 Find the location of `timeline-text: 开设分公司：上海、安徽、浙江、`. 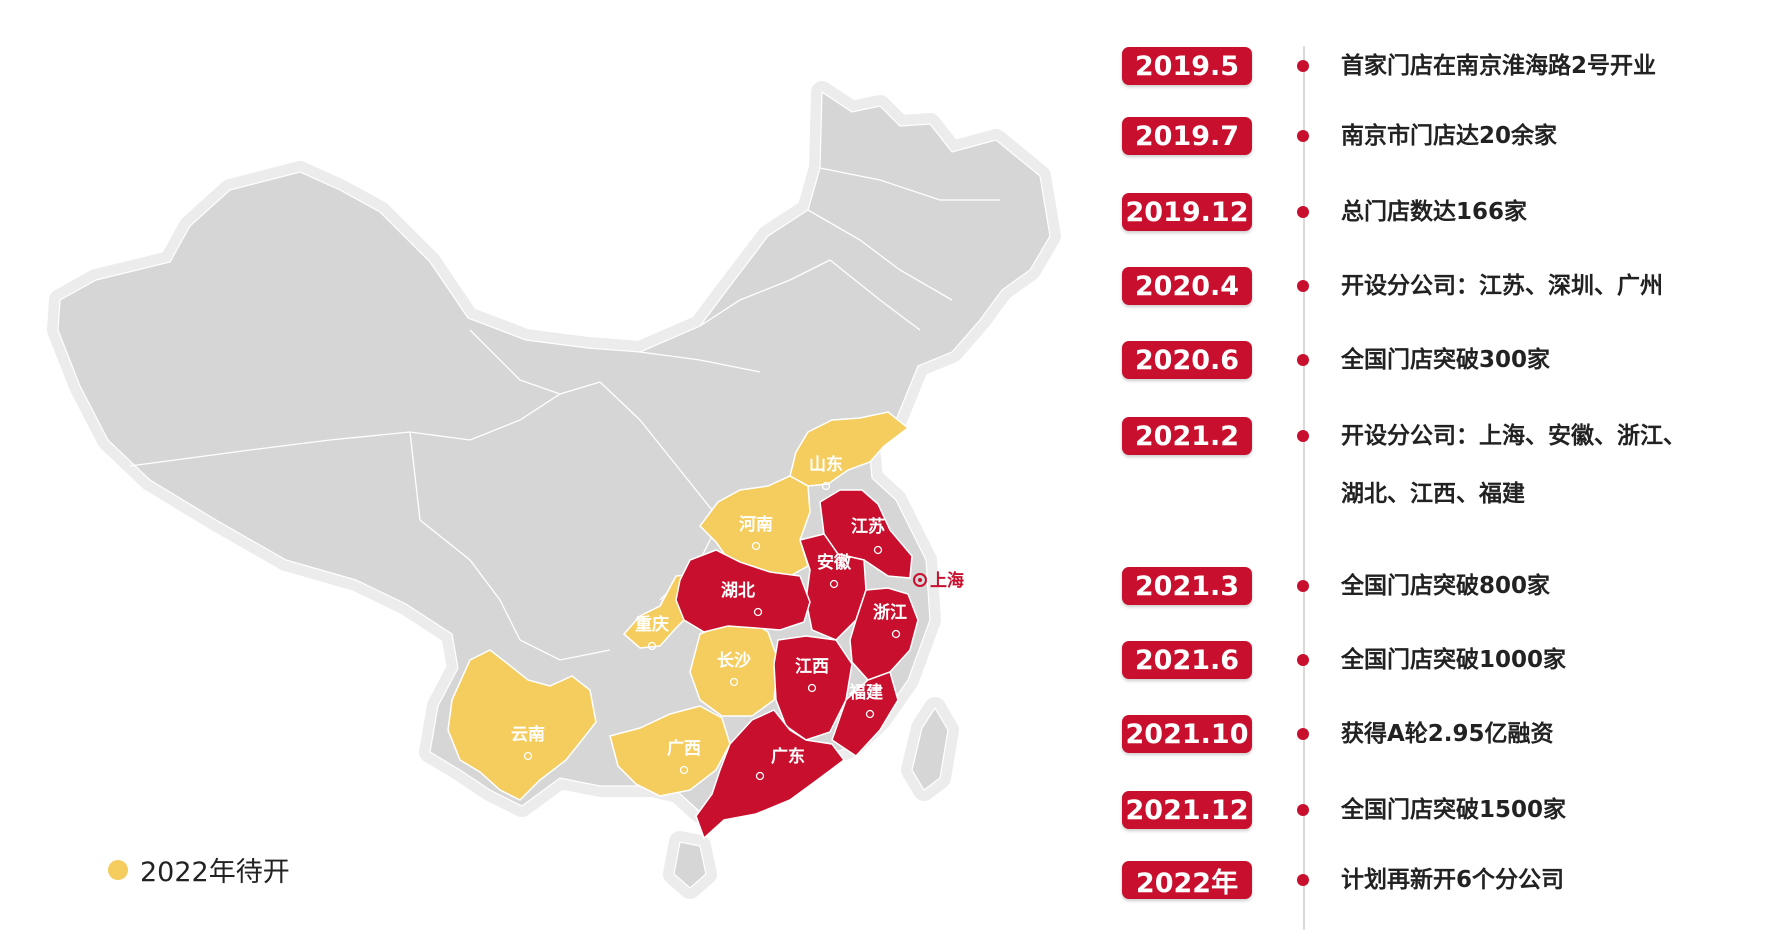

timeline-text: 开设分公司：上海、安徽、浙江、 is located at coordinates (1513, 436).